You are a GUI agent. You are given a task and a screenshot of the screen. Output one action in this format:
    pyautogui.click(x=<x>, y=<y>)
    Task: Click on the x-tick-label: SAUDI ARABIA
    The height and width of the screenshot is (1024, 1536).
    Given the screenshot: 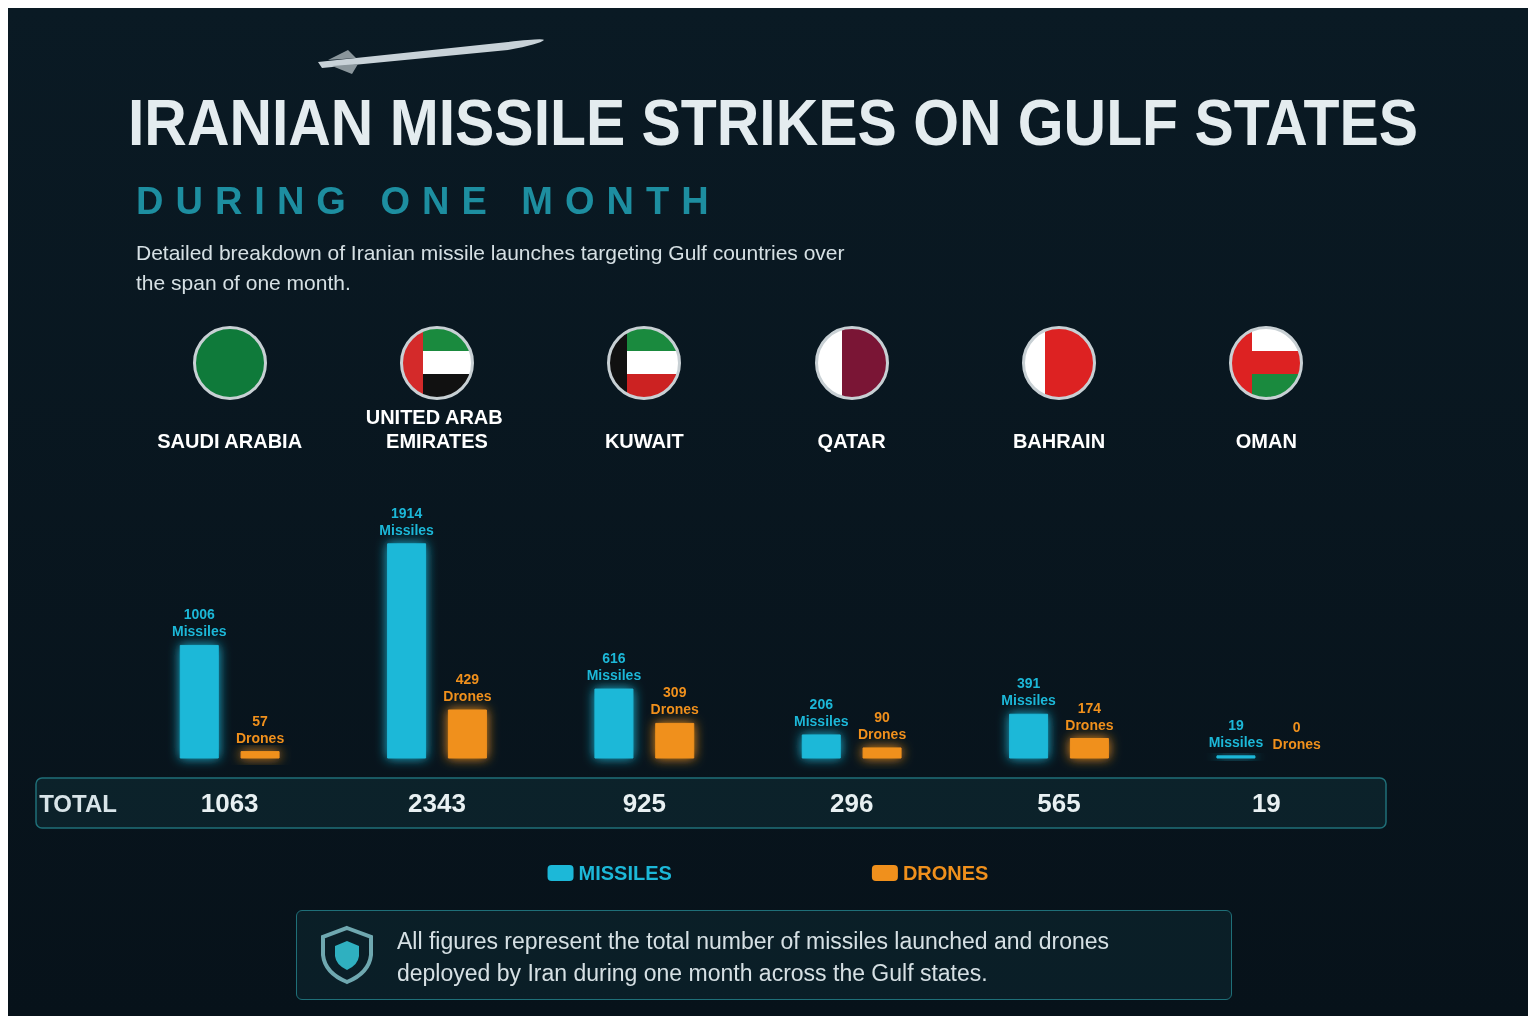 What is the action you would take?
    pyautogui.click(x=230, y=441)
    